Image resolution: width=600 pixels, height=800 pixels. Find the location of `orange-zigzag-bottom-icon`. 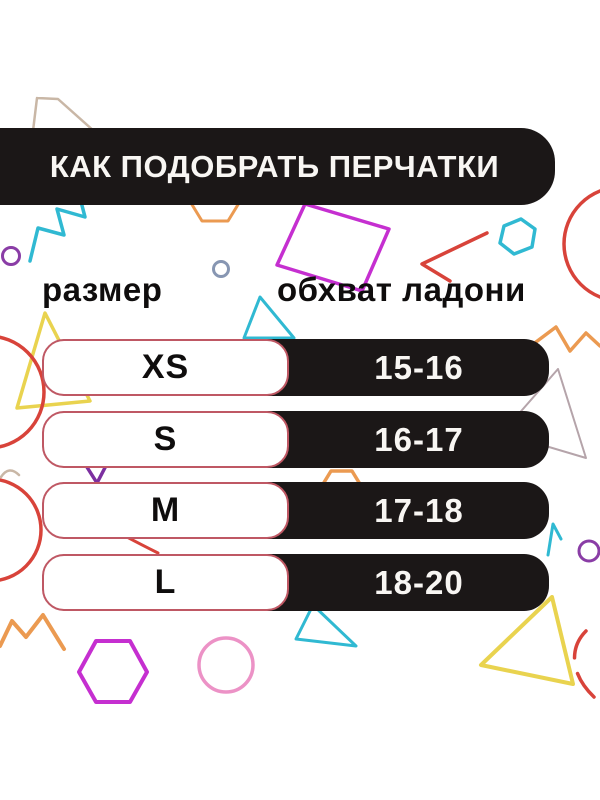

orange-zigzag-bottom-icon is located at coordinates (33, 632).